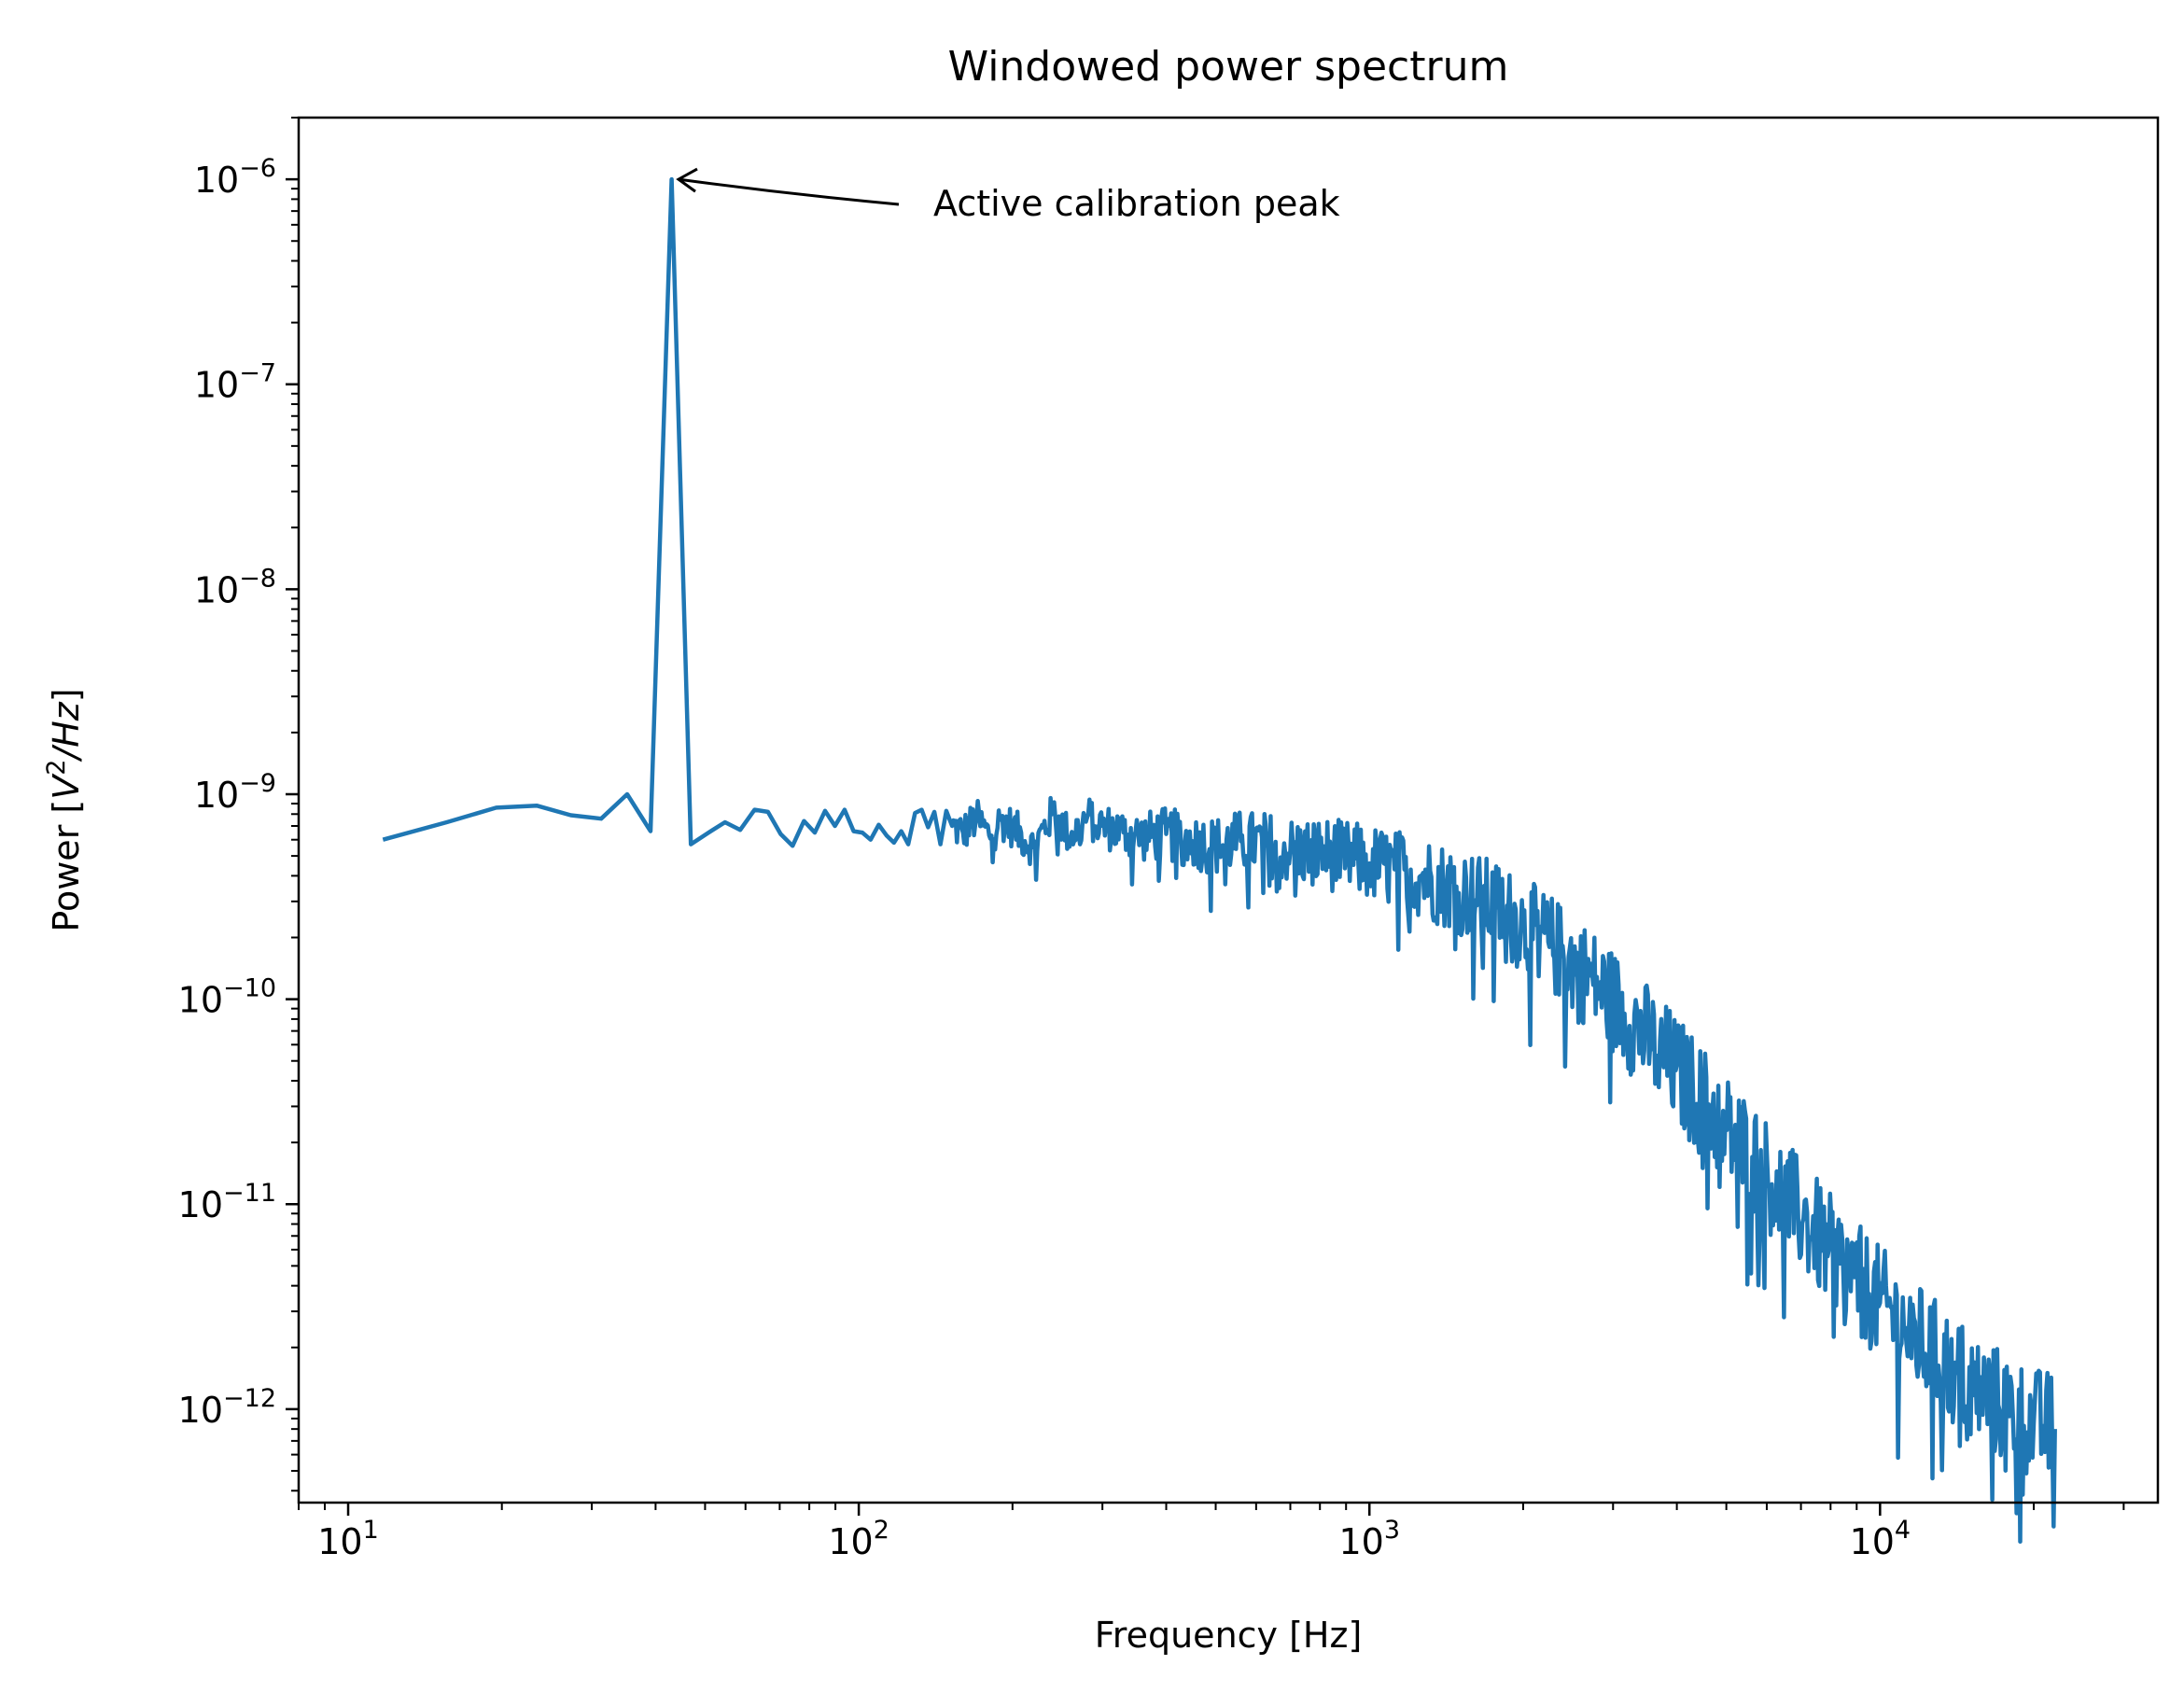  Describe the element at coordinates (1903, 1530) in the screenshot. I see `x-tick-exponent: 4` at that location.